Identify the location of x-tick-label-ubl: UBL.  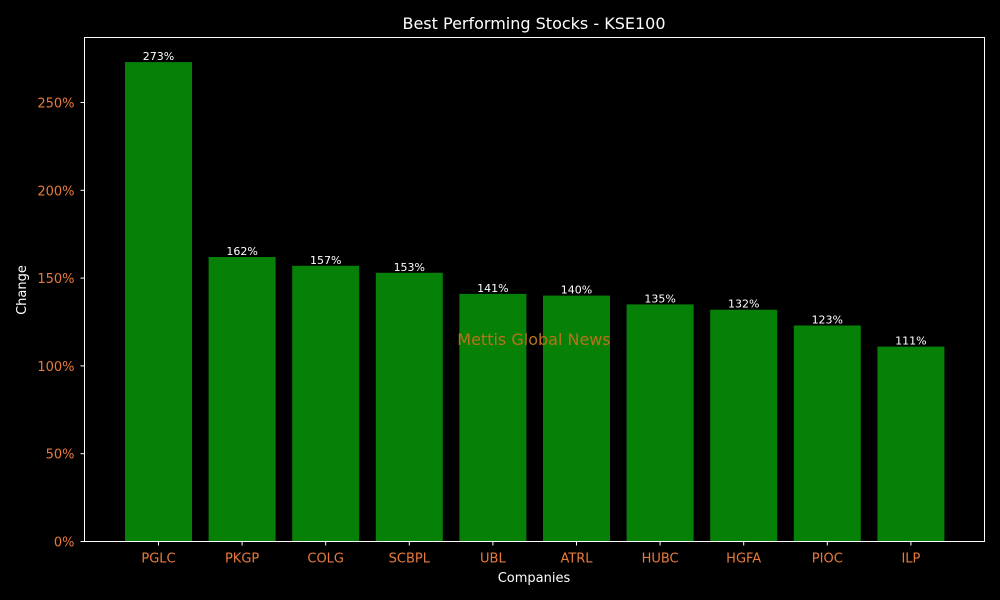
(493, 559).